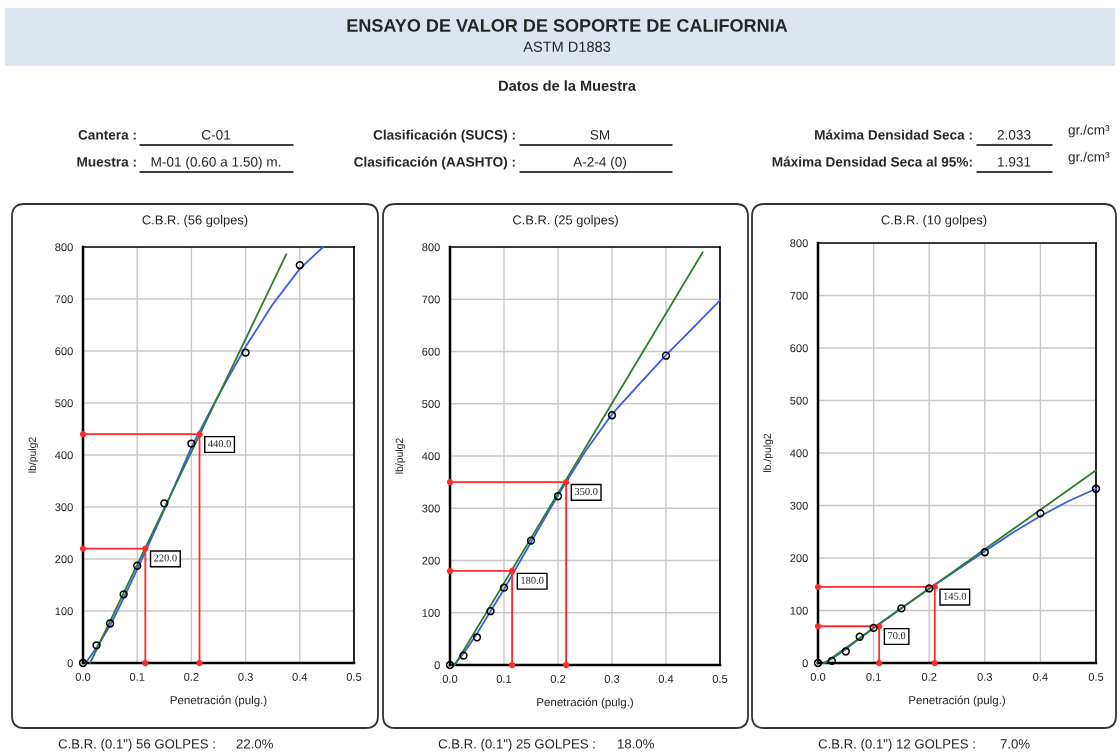 The image size is (1120, 753). What do you see at coordinates (219, 444) in the screenshot?
I see `annotation: 440.0` at bounding box center [219, 444].